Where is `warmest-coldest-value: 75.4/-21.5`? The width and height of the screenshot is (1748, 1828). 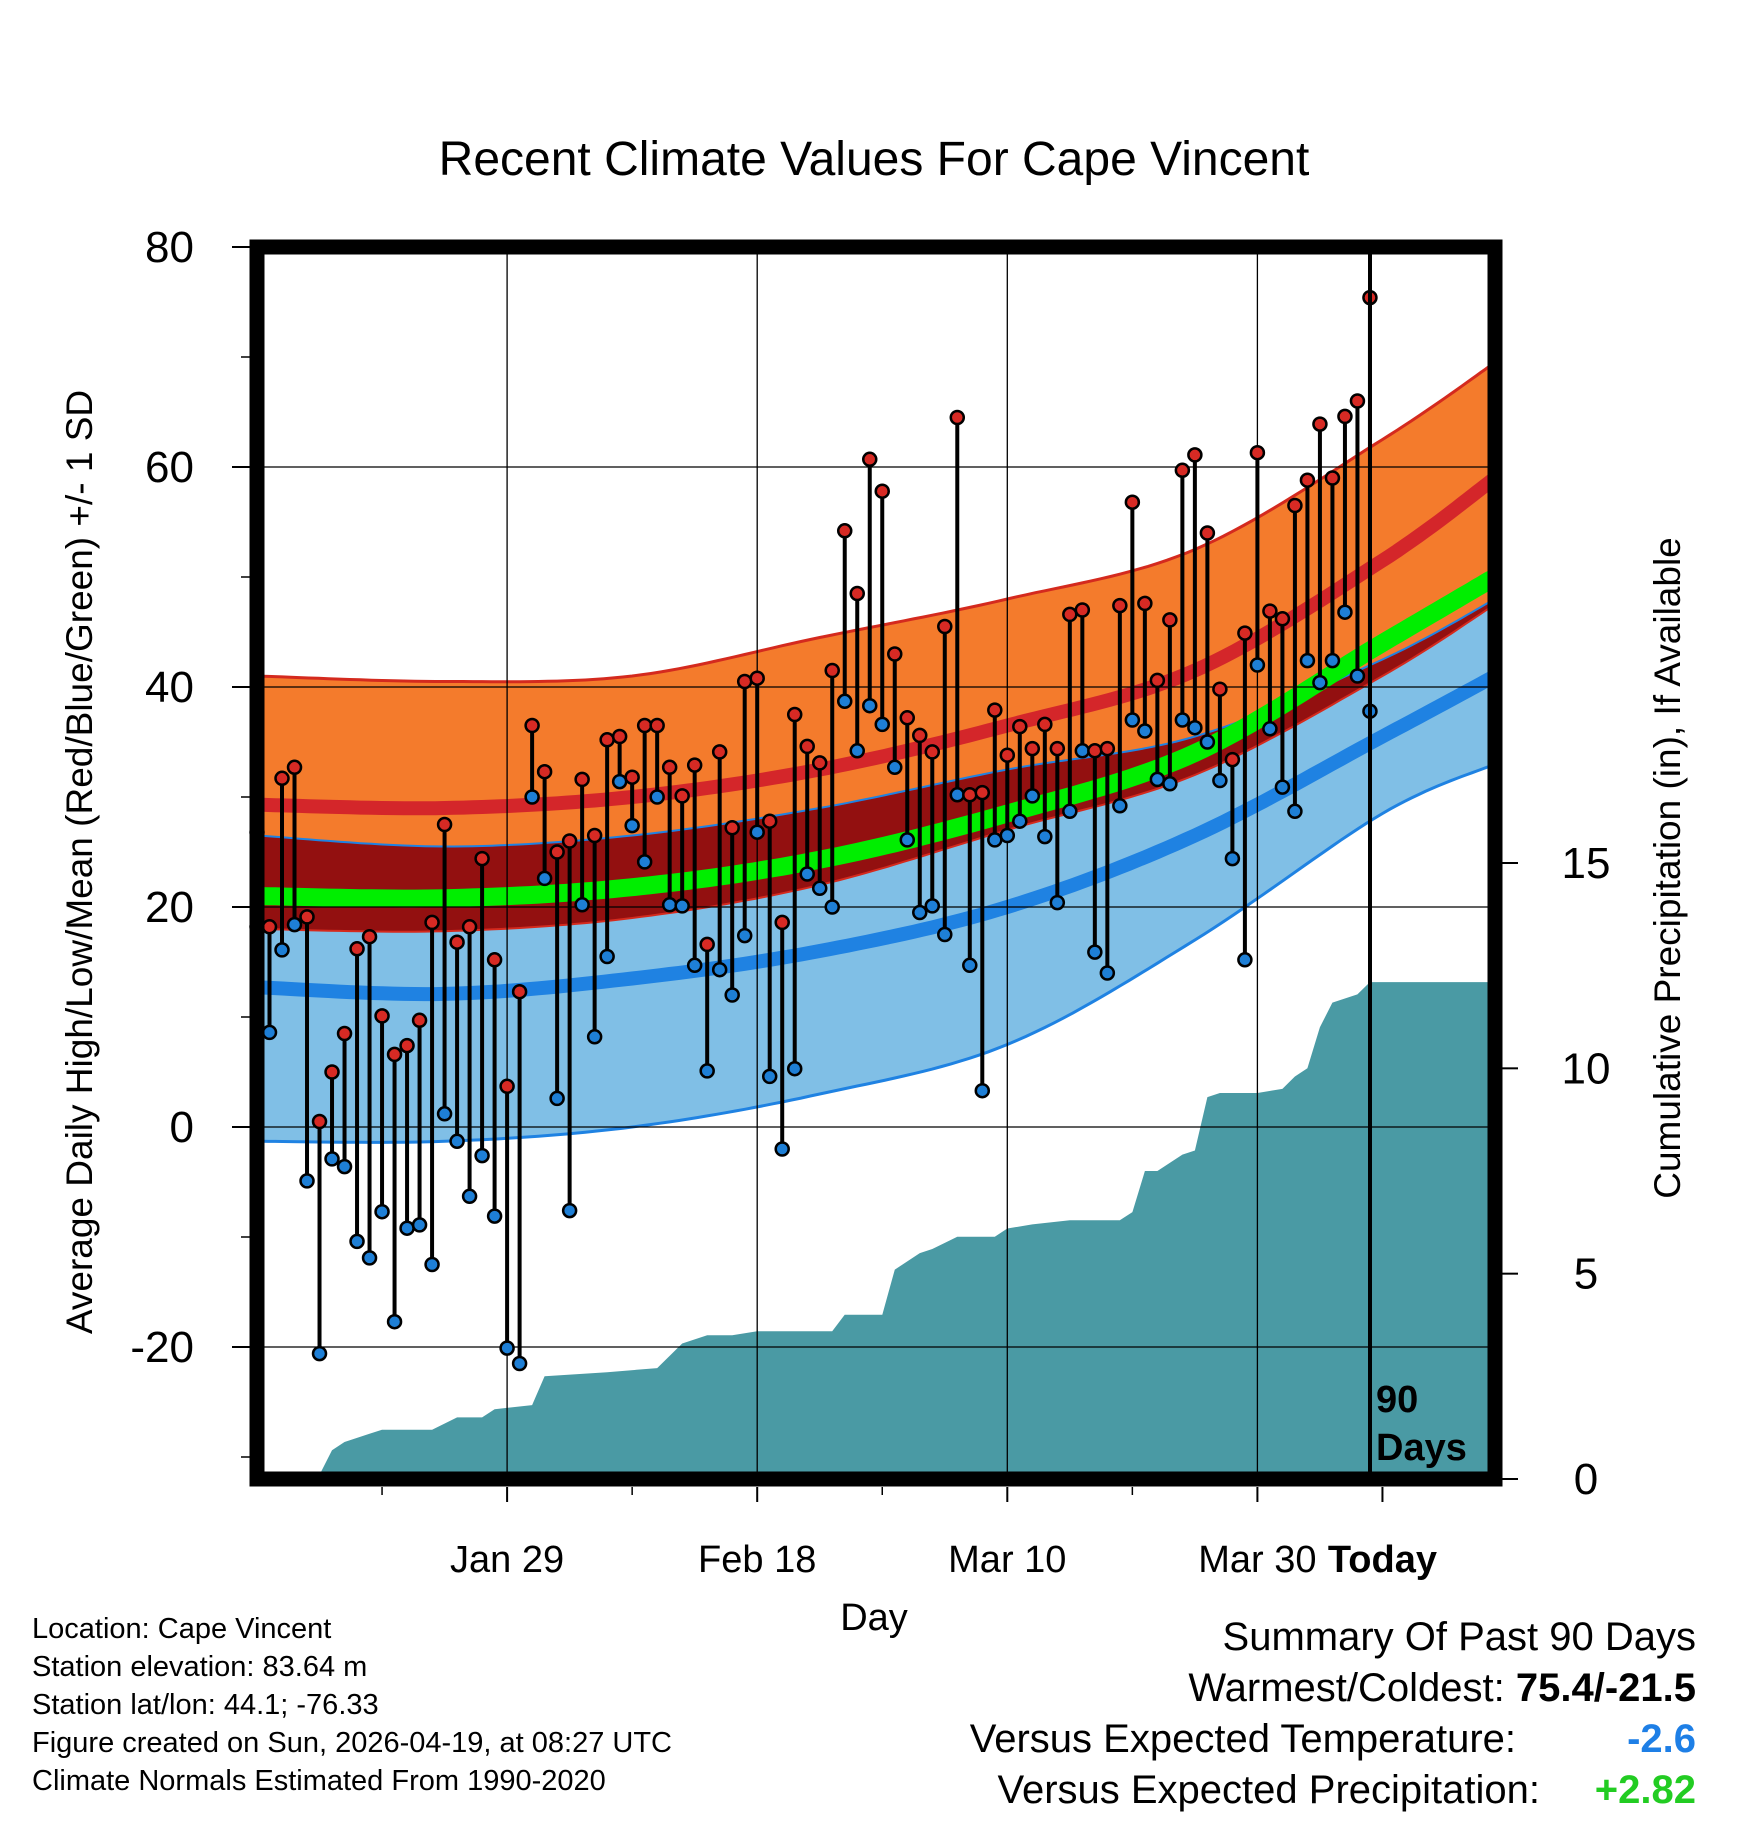
warmest-coldest-value: 75.4/-21.5 is located at coordinates (1605, 1688).